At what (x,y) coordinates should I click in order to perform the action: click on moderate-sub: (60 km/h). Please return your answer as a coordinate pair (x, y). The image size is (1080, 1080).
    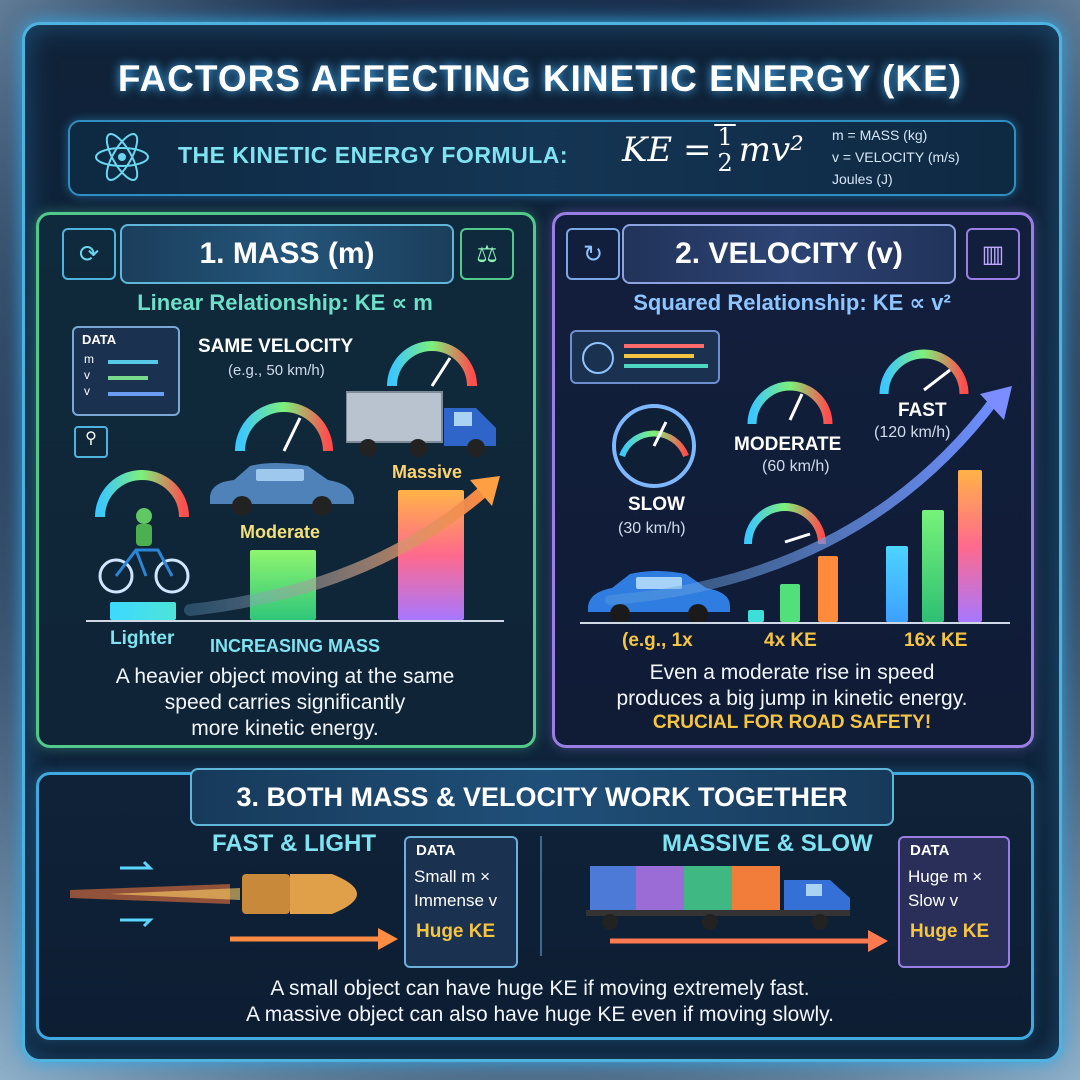
    Looking at the image, I should click on (796, 466).